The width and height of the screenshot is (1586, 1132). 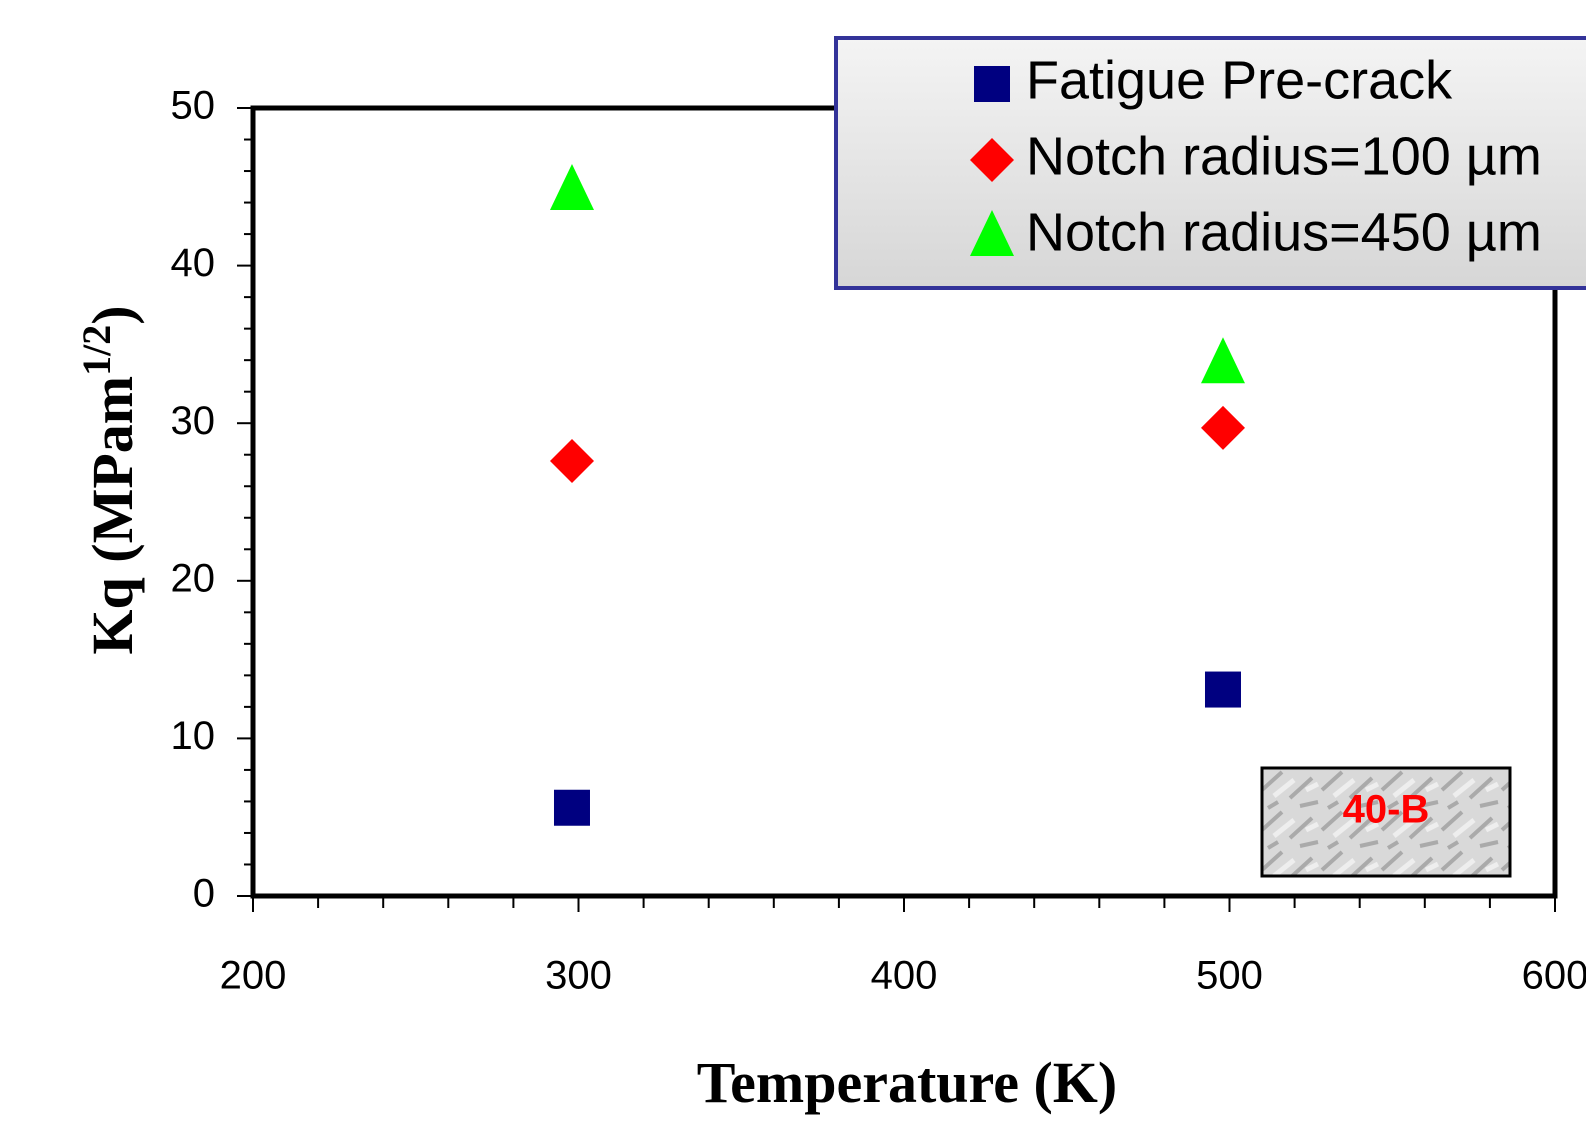 What do you see at coordinates (1284, 232) in the screenshot?
I see `legend-label: Notch radius=450 µm` at bounding box center [1284, 232].